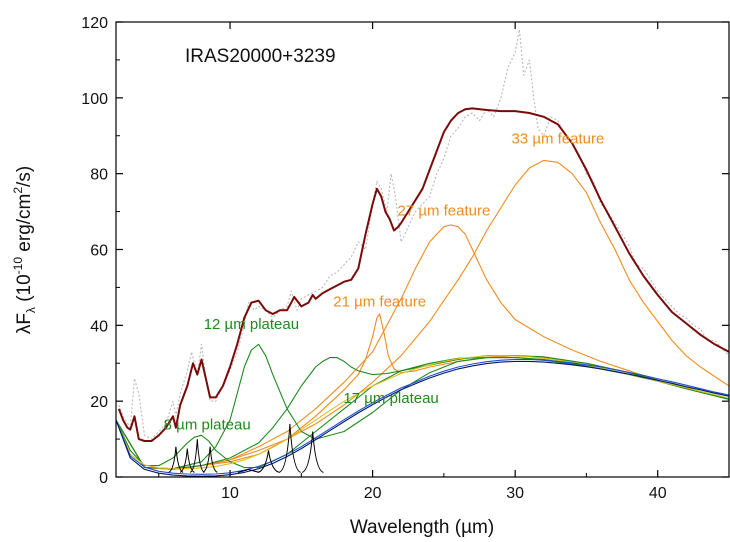 This screenshot has height=542, width=730. What do you see at coordinates (443, 210) in the screenshot?
I see `annotation-1: 27 µm feature` at bounding box center [443, 210].